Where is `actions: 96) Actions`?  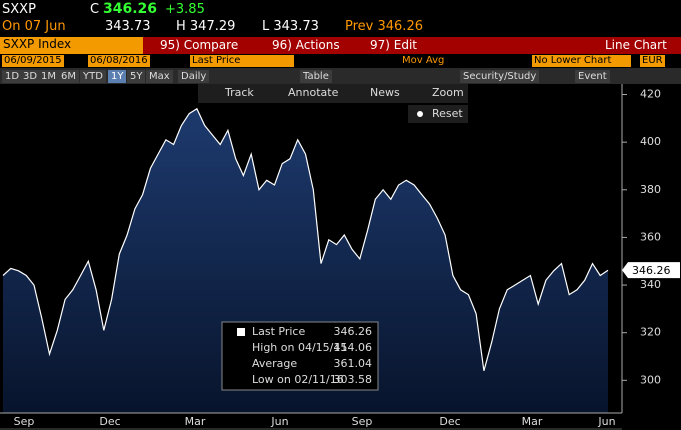
actions: 96) Actions is located at coordinates (306, 45).